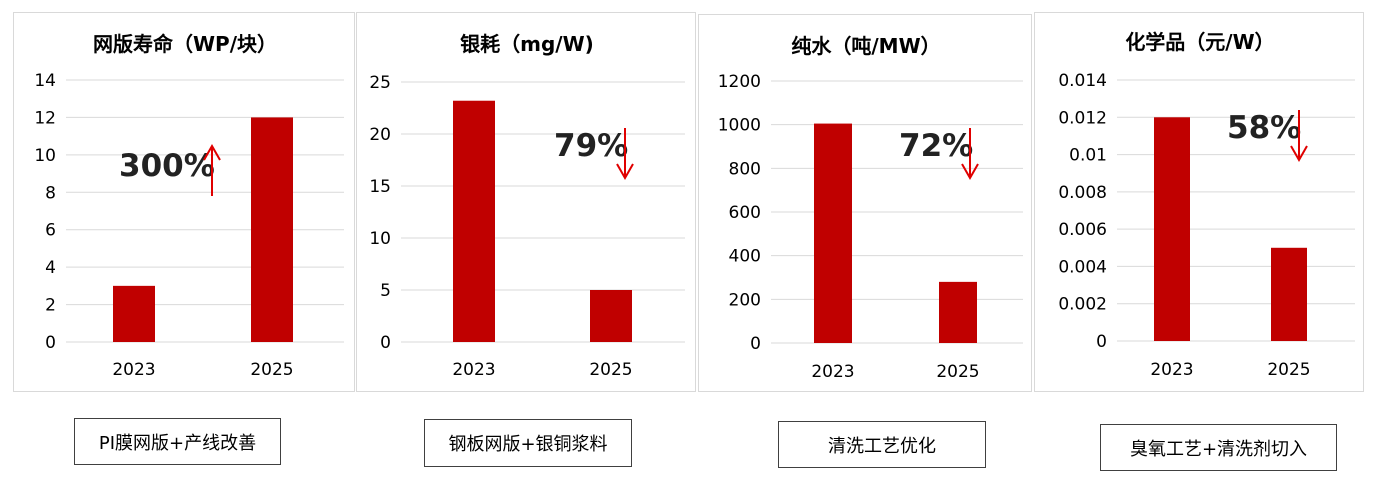  I want to click on chart-title: 银耗（mg/W), so click(527, 44).